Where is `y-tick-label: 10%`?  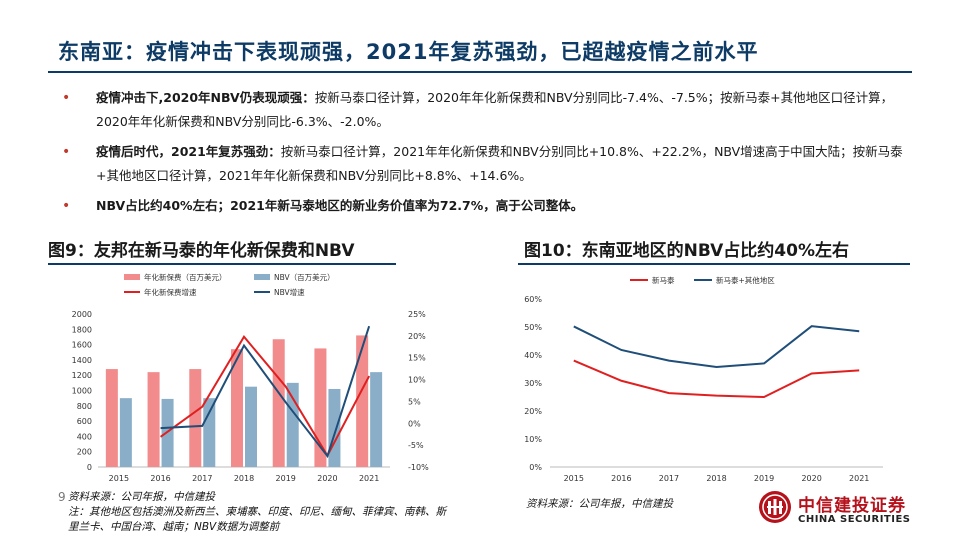
y-tick-label: 10% is located at coordinates (533, 439).